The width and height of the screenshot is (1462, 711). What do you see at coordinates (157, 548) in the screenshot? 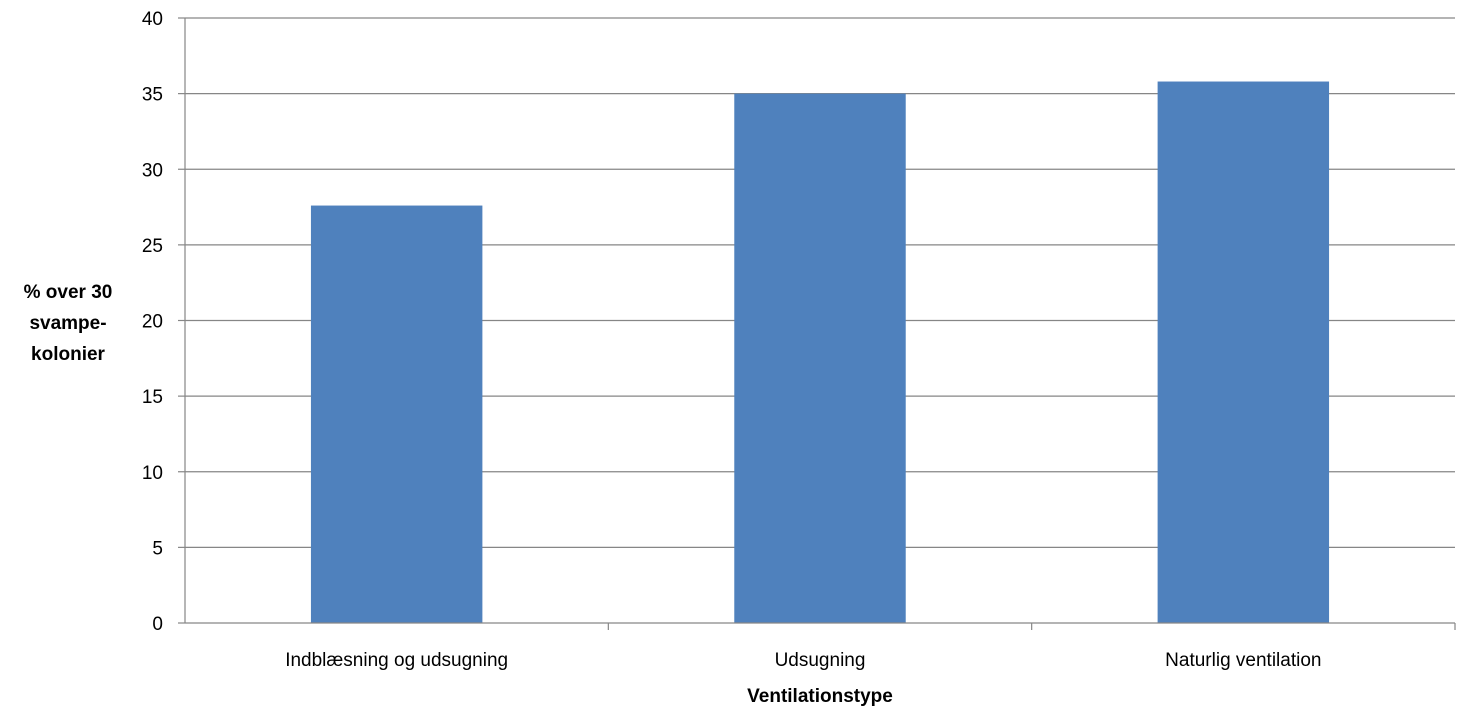
I see `y-tick-label: 5` at bounding box center [157, 548].